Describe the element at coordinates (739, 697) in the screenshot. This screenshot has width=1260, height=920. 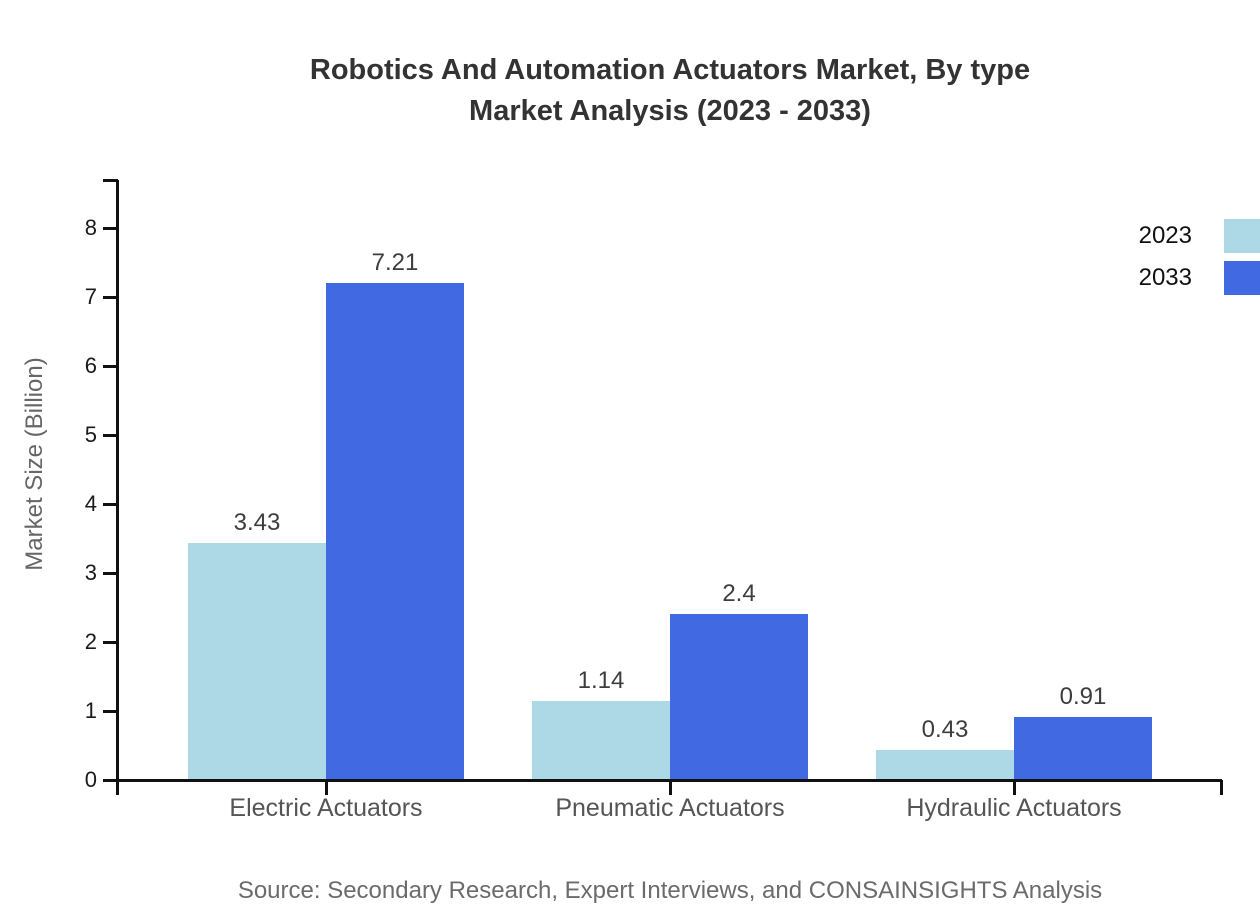
I see `bar-2033-pneumatic-actuators` at that location.